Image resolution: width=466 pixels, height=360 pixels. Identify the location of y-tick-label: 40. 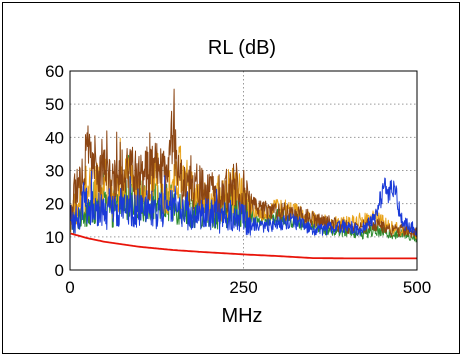
(54, 137).